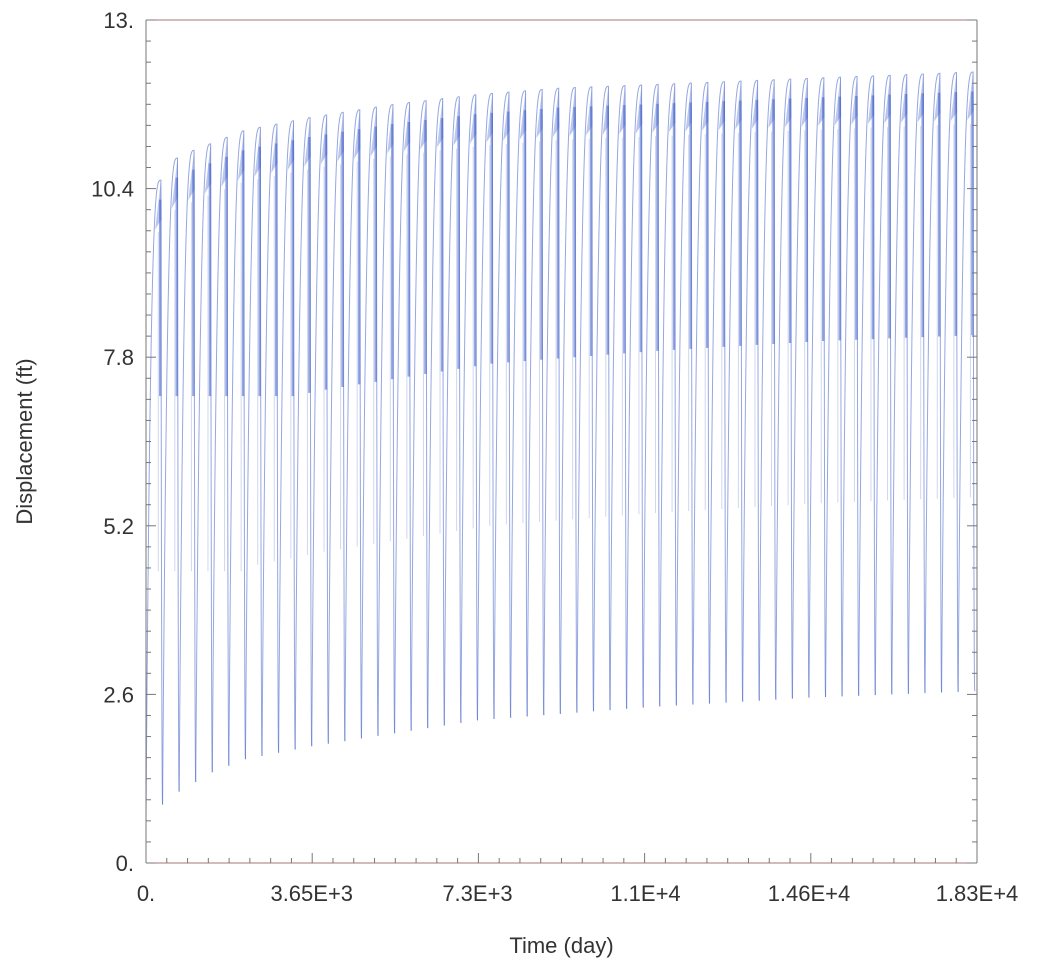 This screenshot has height=964, width=1037. Describe the element at coordinates (118, 694) in the screenshot. I see `y-tick-label: 2.6` at that location.